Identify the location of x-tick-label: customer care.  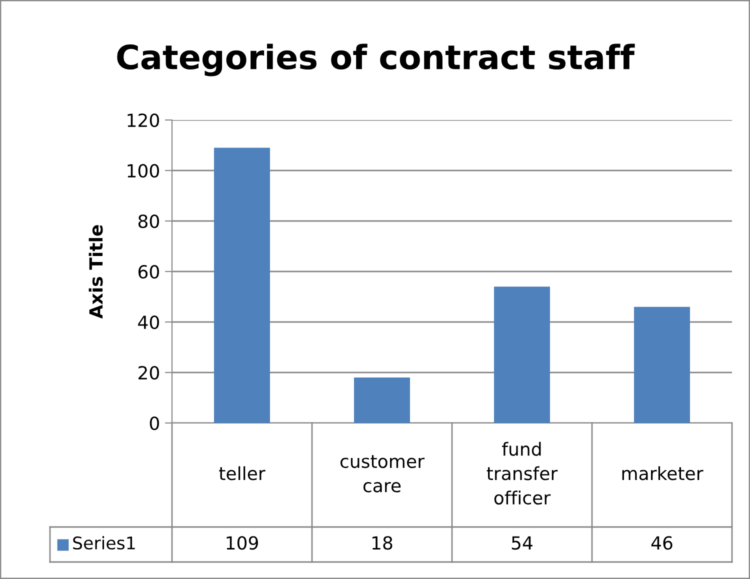
(382, 473).